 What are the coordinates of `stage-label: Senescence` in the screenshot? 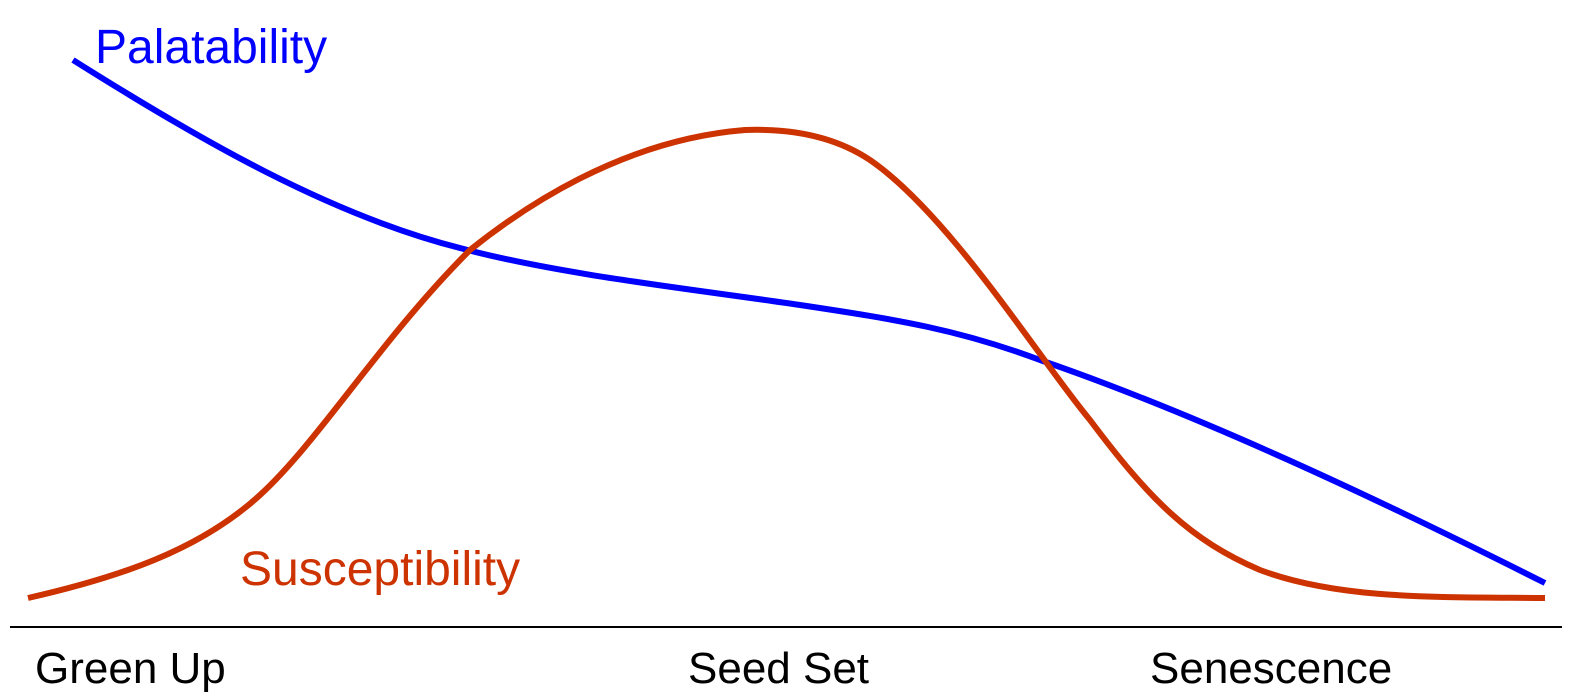 It's located at (1271, 668).